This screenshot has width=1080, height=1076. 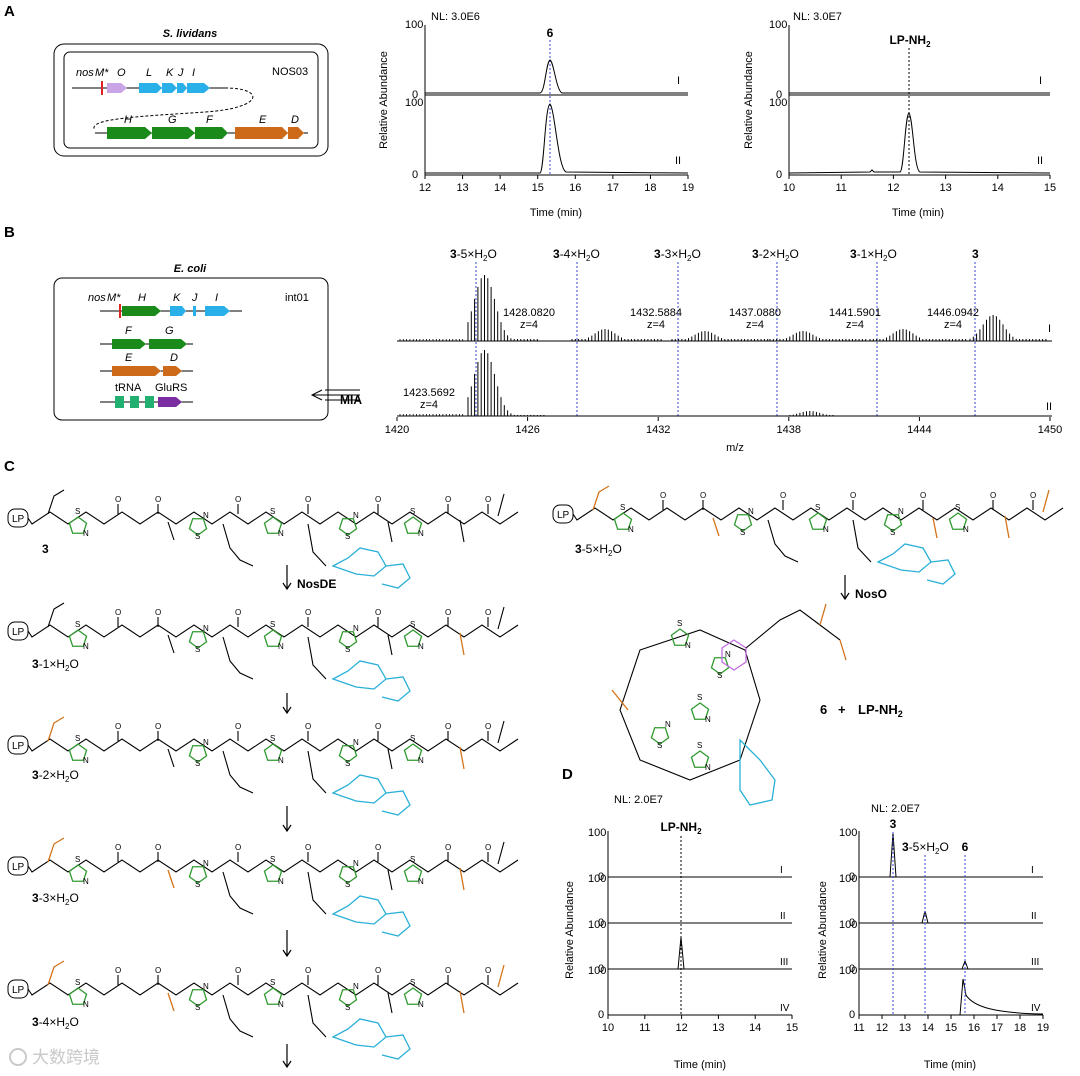 I want to click on watermark-logo-icon, so click(x=18, y=1057).